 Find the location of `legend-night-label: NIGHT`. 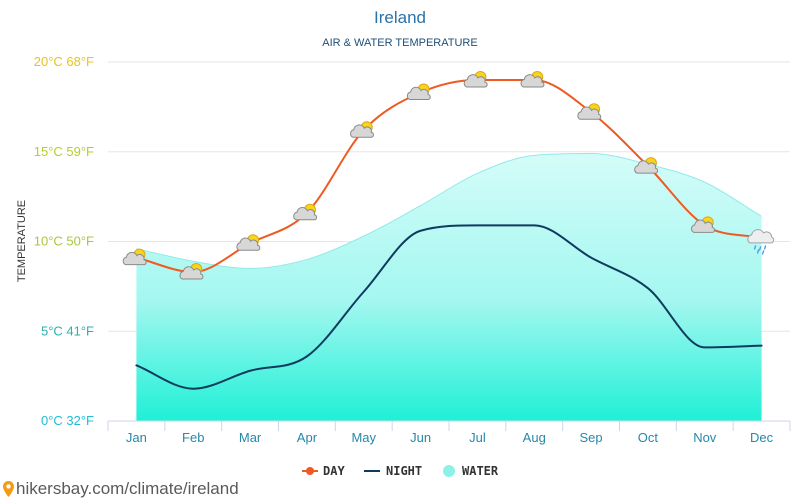

legend-night-label: NIGHT is located at coordinates (404, 471).